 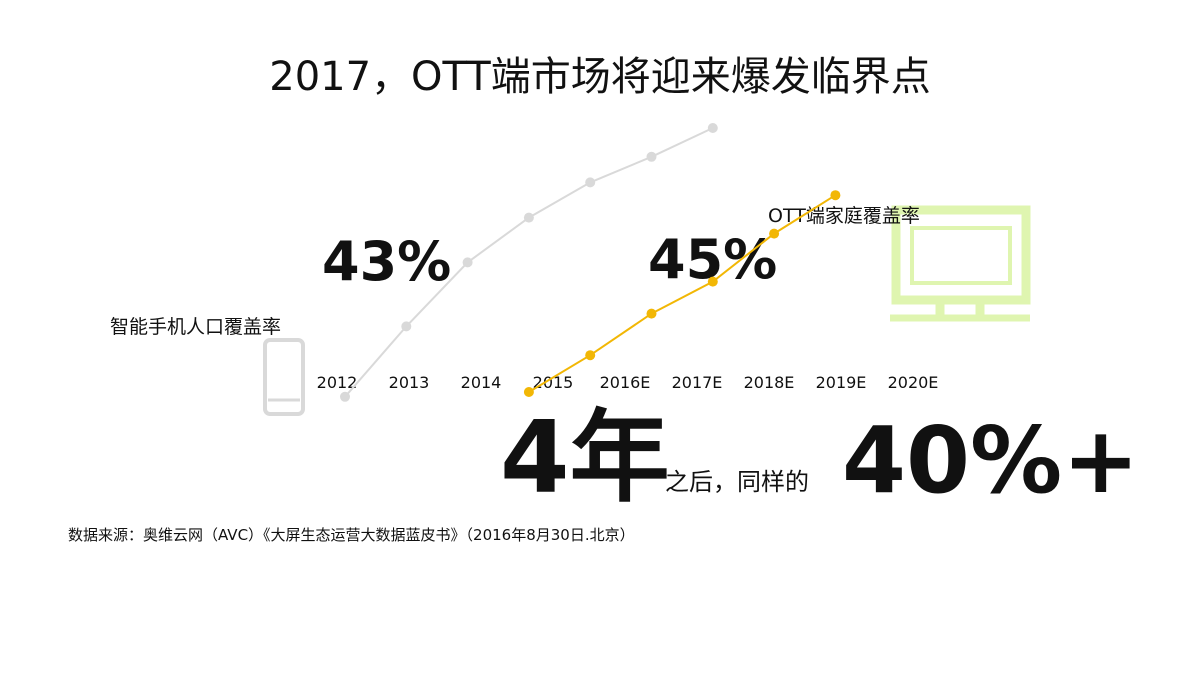 I want to click on series-label: OTT端家庭覆盖率, so click(x=844, y=216).